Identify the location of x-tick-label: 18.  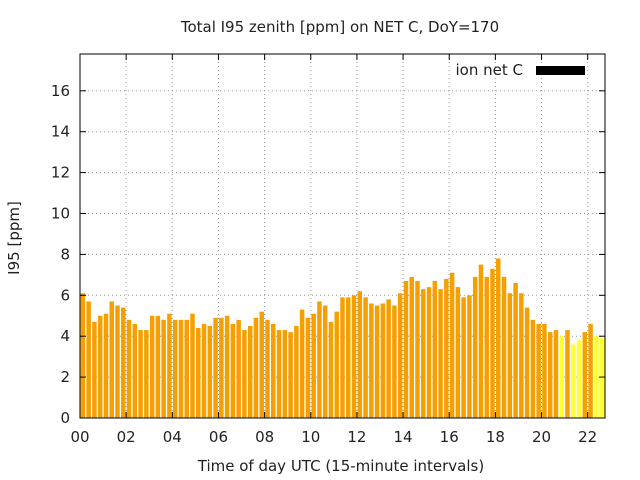
(495, 437).